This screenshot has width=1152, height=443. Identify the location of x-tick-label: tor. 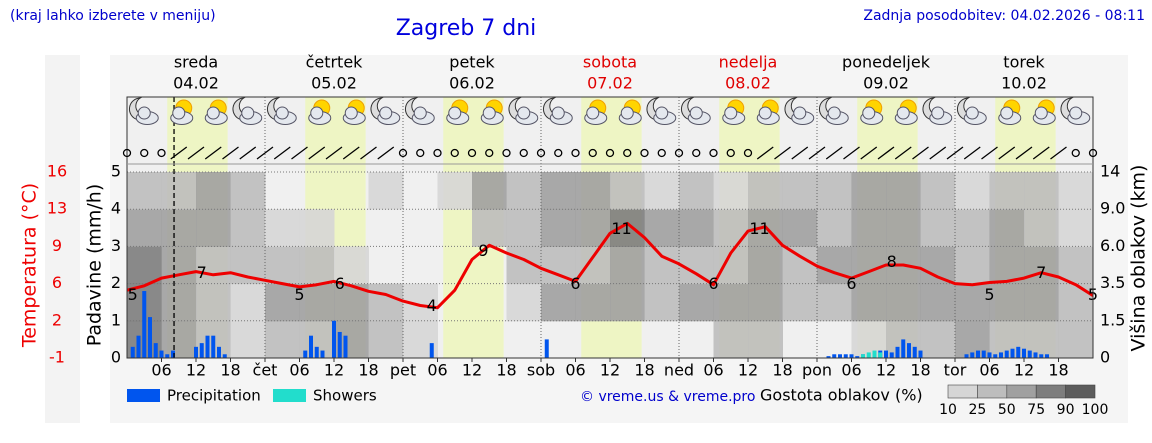
(955, 370).